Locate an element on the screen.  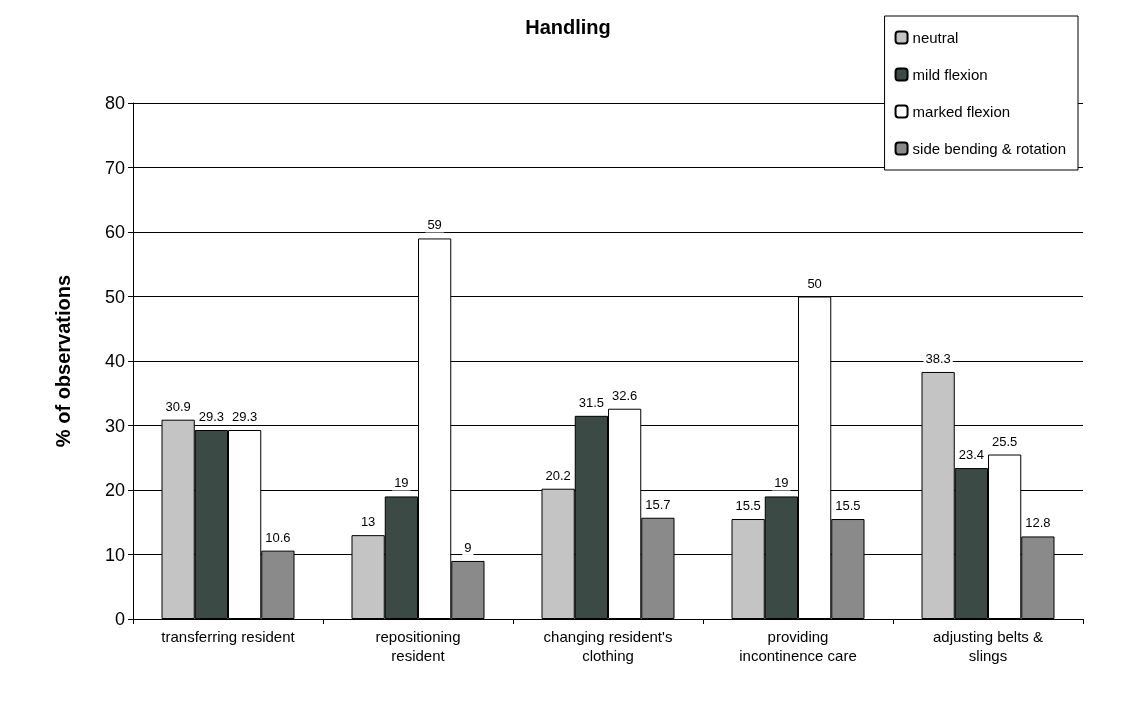
data-label: 38.3 is located at coordinates (938, 358).